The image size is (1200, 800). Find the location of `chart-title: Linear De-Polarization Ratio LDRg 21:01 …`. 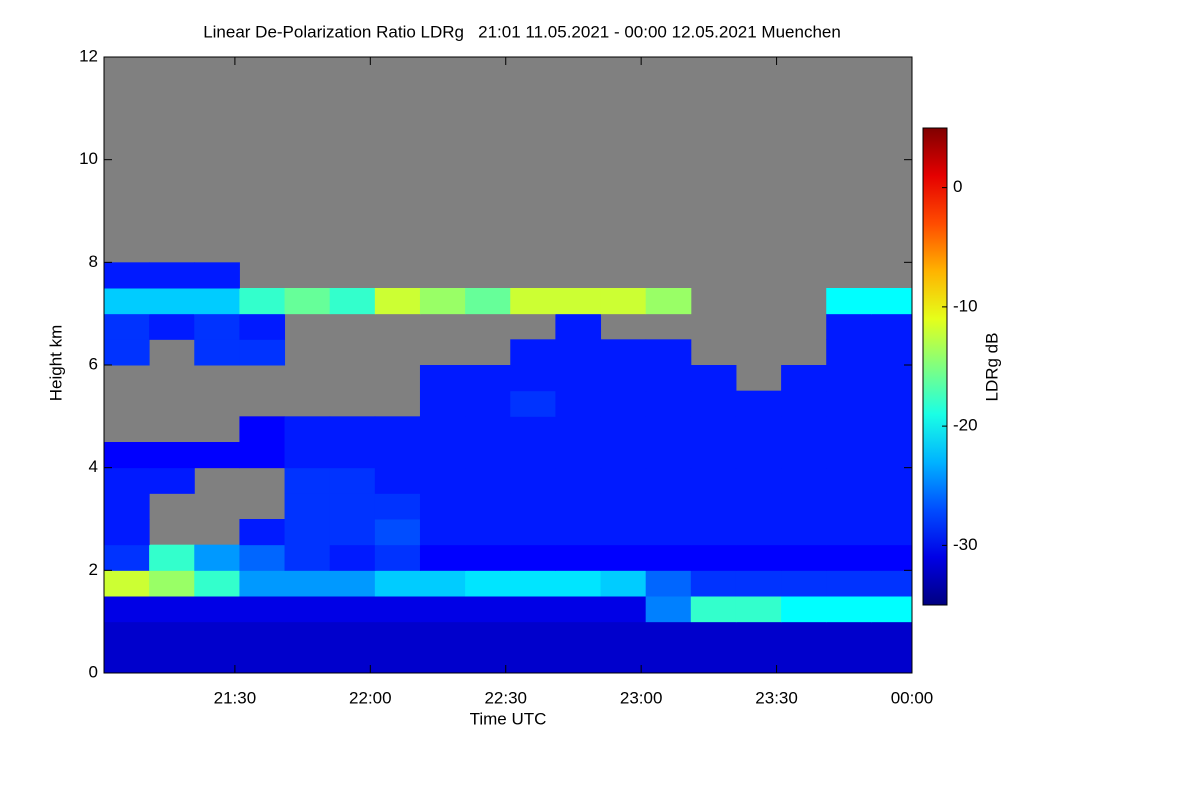

chart-title: Linear De-Polarization Ratio LDRg 21:01 … is located at coordinates (522, 31).